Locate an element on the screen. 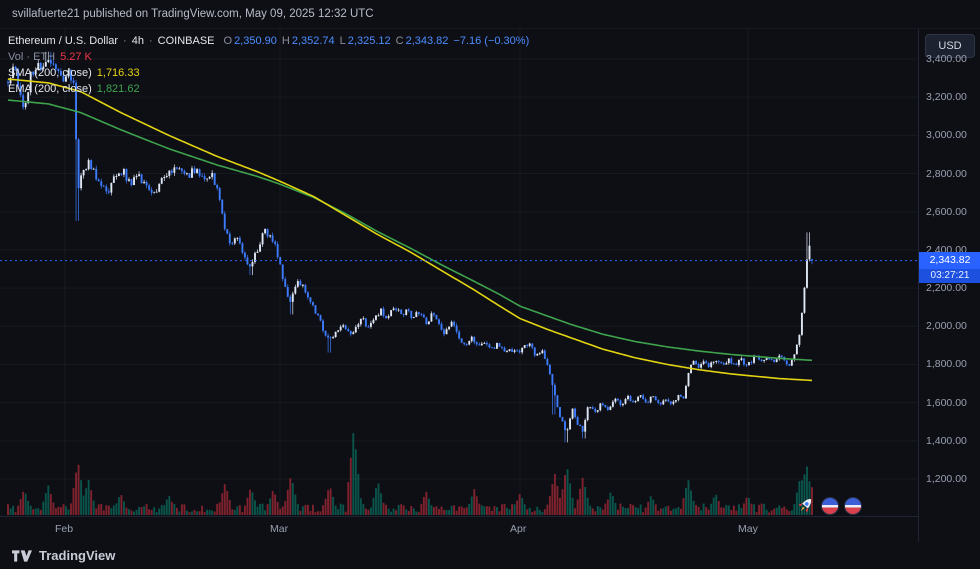  price-axis-label: 2,000.00 is located at coordinates (946, 326).